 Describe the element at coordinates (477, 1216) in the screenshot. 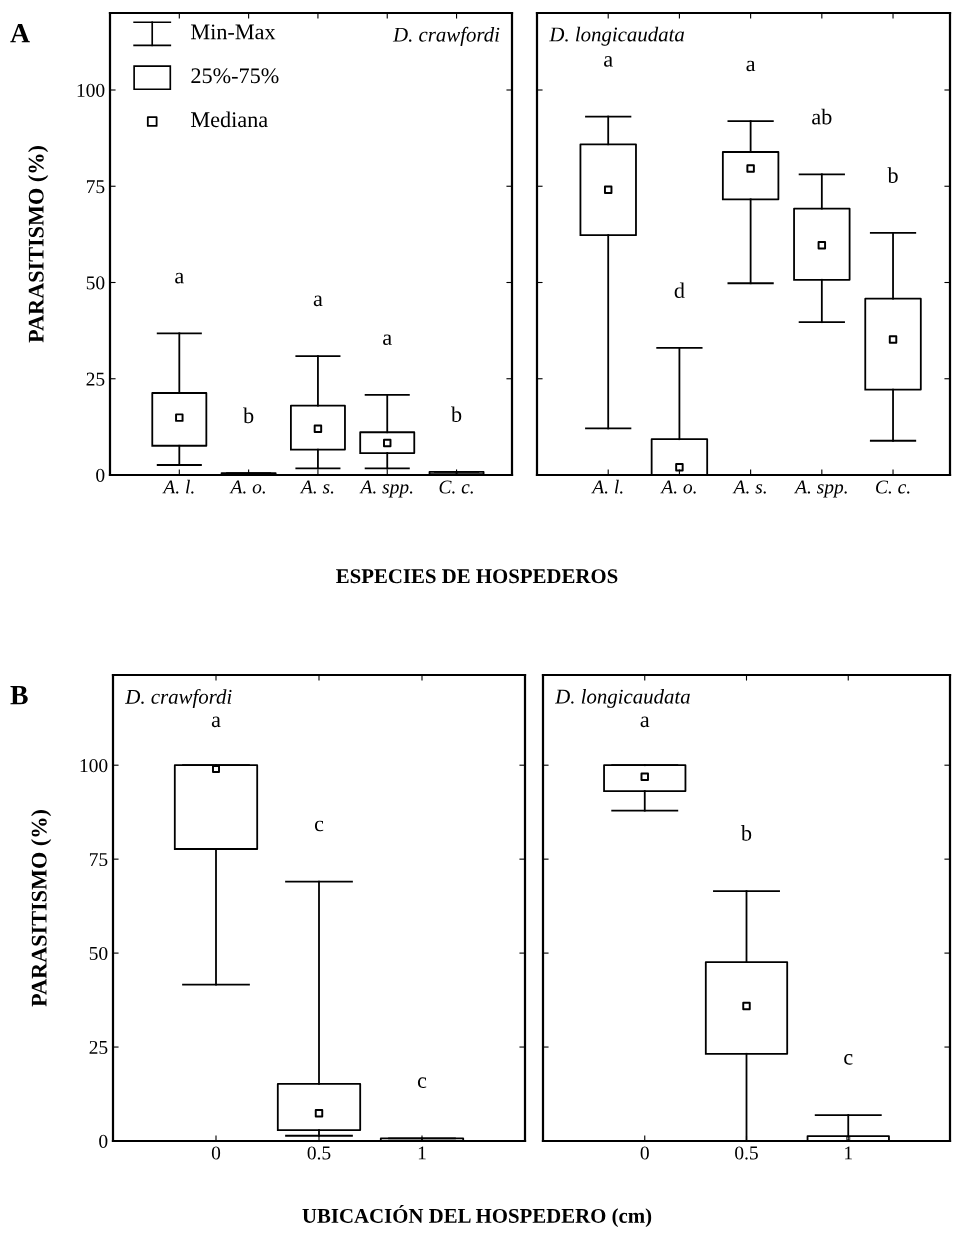

I see `x-axis-title: UBICACIÓN DEL HOSPEDERO (cm)` at that location.